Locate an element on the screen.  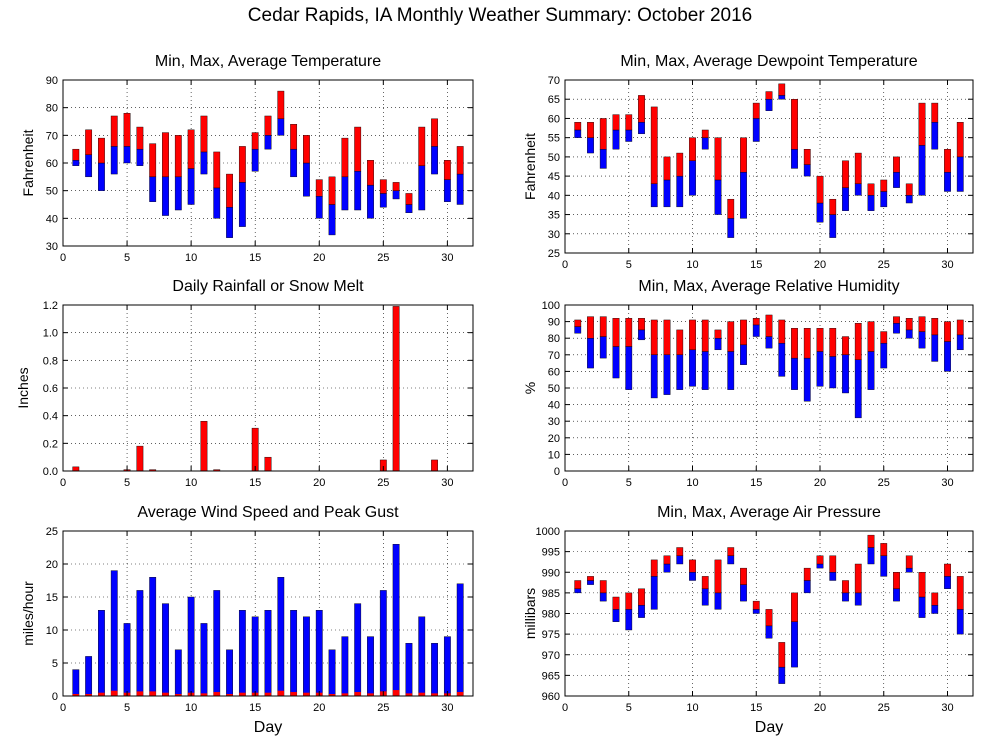
y-tick-label: 65 is located at coordinates (554, 100).